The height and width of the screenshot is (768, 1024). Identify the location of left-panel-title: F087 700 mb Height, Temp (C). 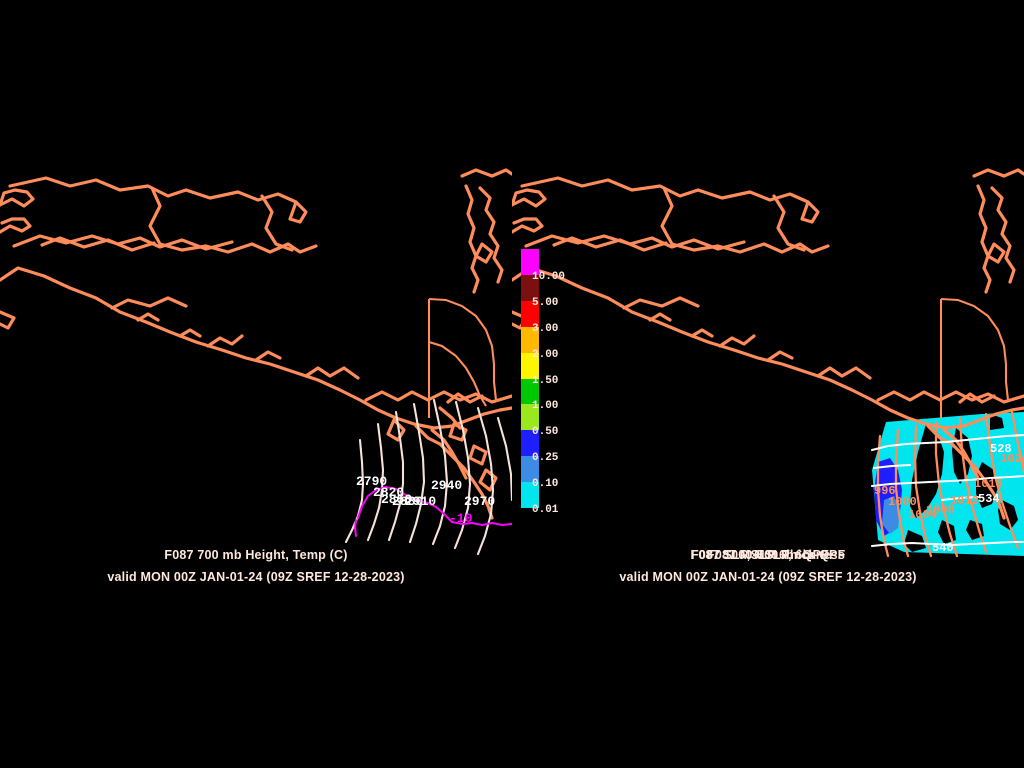
(256, 555).